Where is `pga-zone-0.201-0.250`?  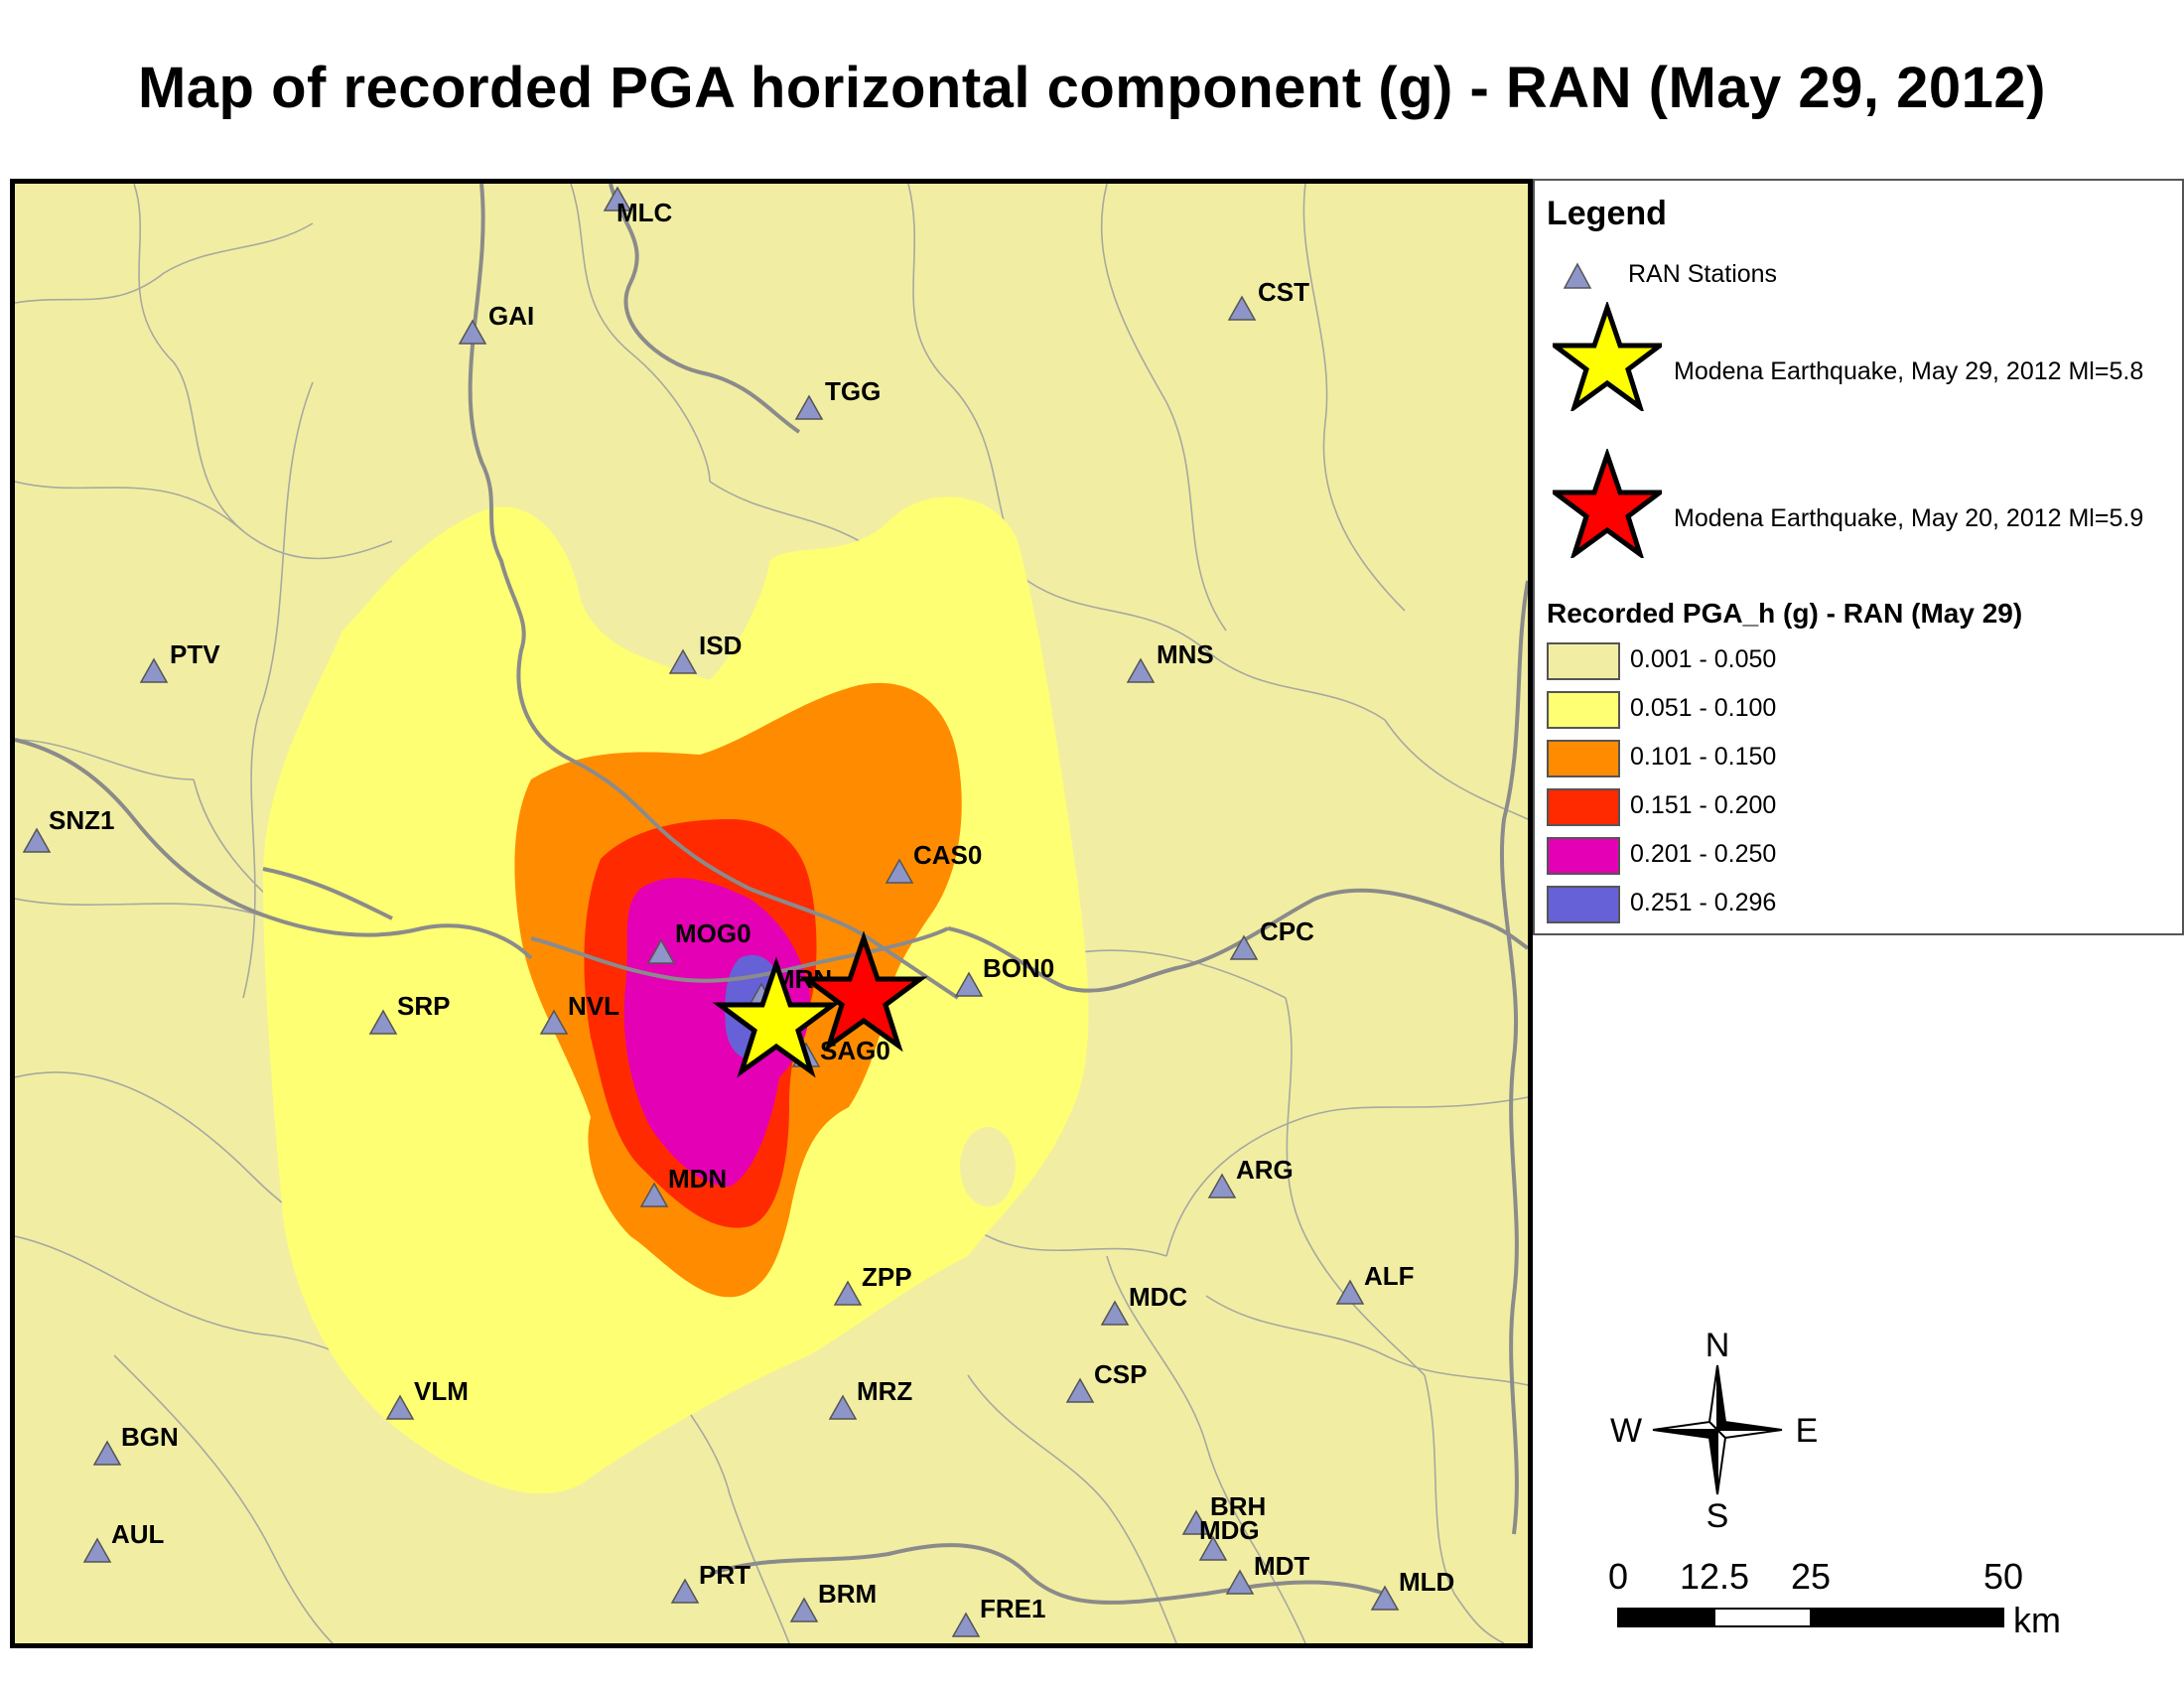
pga-zone-0.201-0.250 is located at coordinates (716, 1032).